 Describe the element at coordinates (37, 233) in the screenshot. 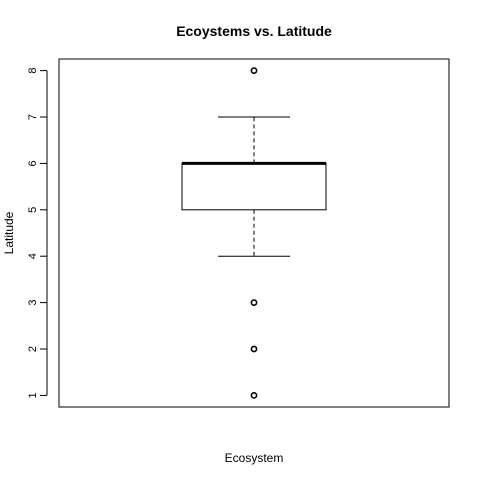

I see `y-axis: 1 2 3 4 5 6 7 8` at that location.